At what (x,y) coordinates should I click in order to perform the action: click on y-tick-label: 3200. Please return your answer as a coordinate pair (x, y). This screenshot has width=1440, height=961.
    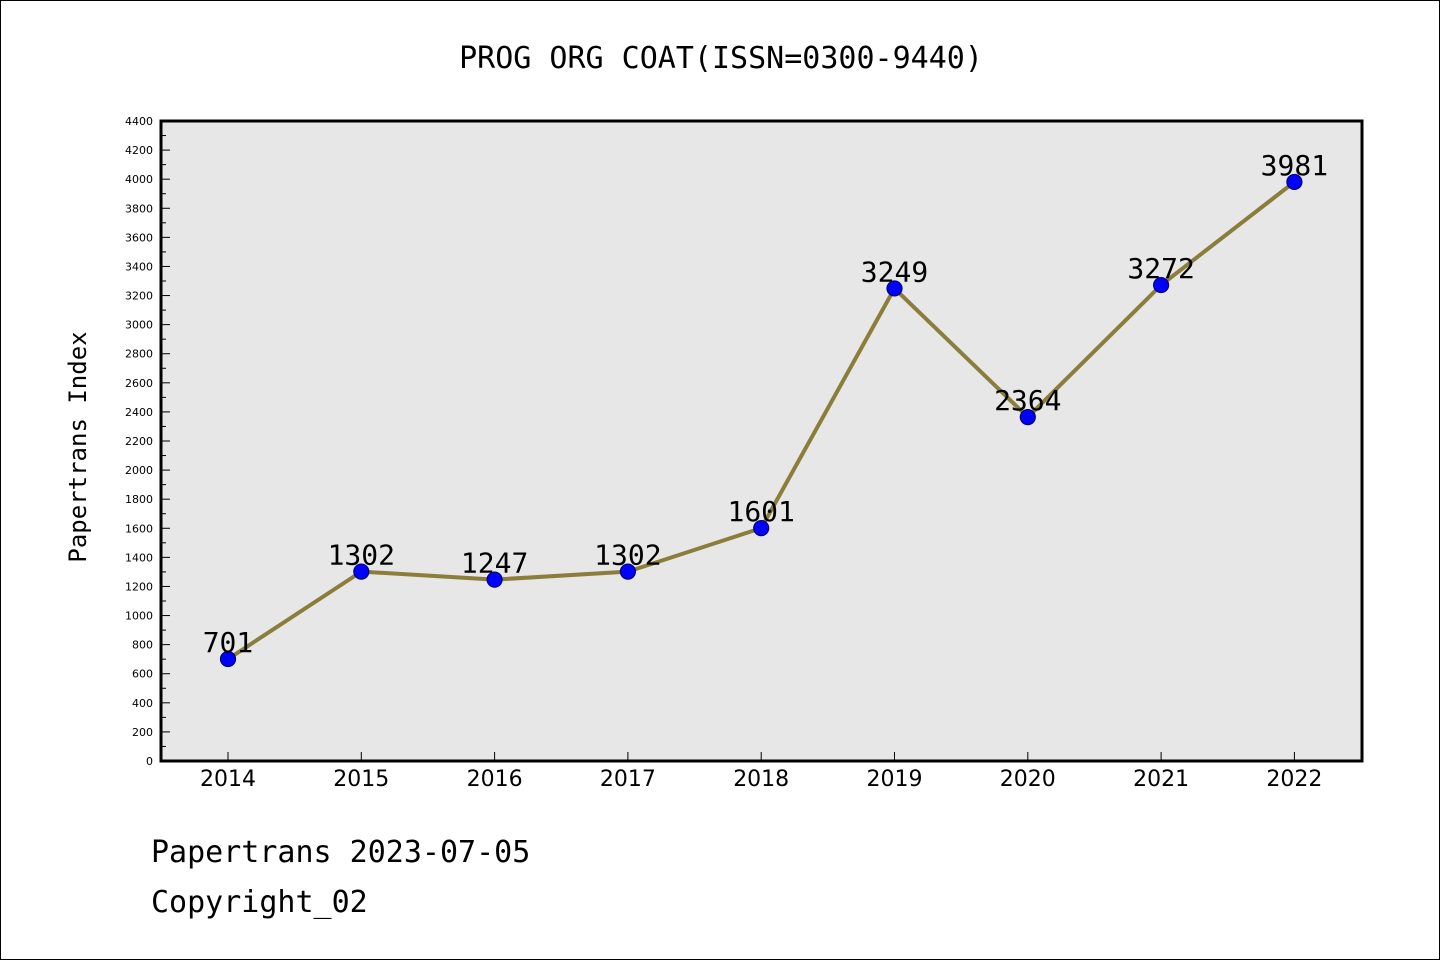
    Looking at the image, I should click on (139, 296).